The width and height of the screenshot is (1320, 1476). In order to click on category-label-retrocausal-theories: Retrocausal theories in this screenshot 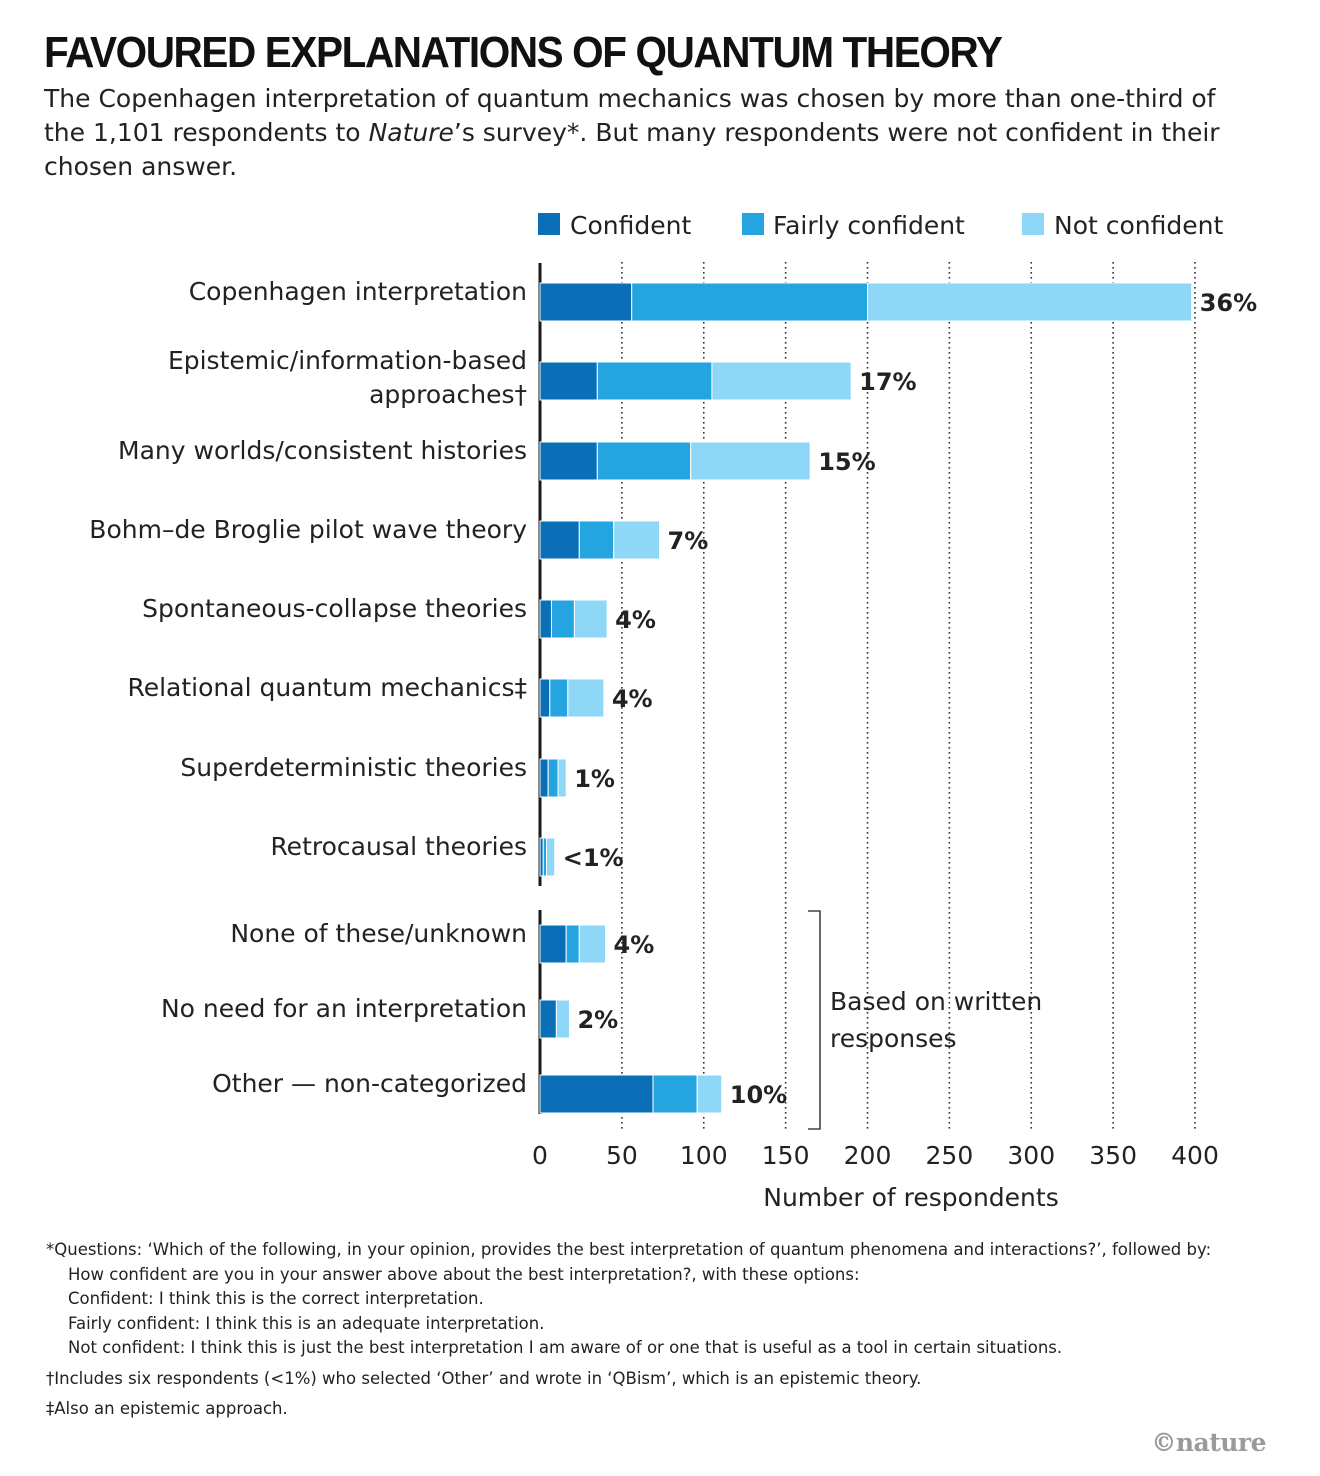, I will do `click(398, 846)`.